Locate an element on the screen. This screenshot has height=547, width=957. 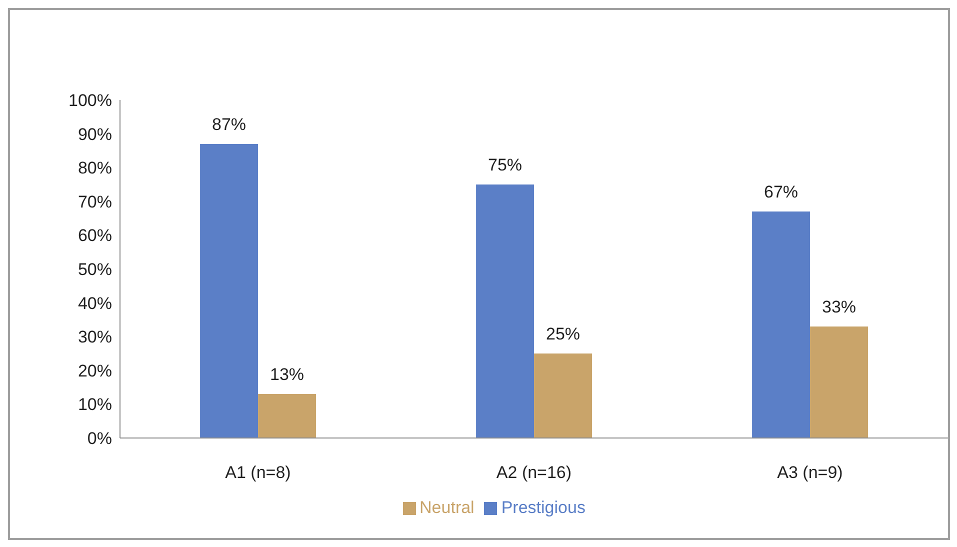
legend-label: Prestigious is located at coordinates (543, 507).